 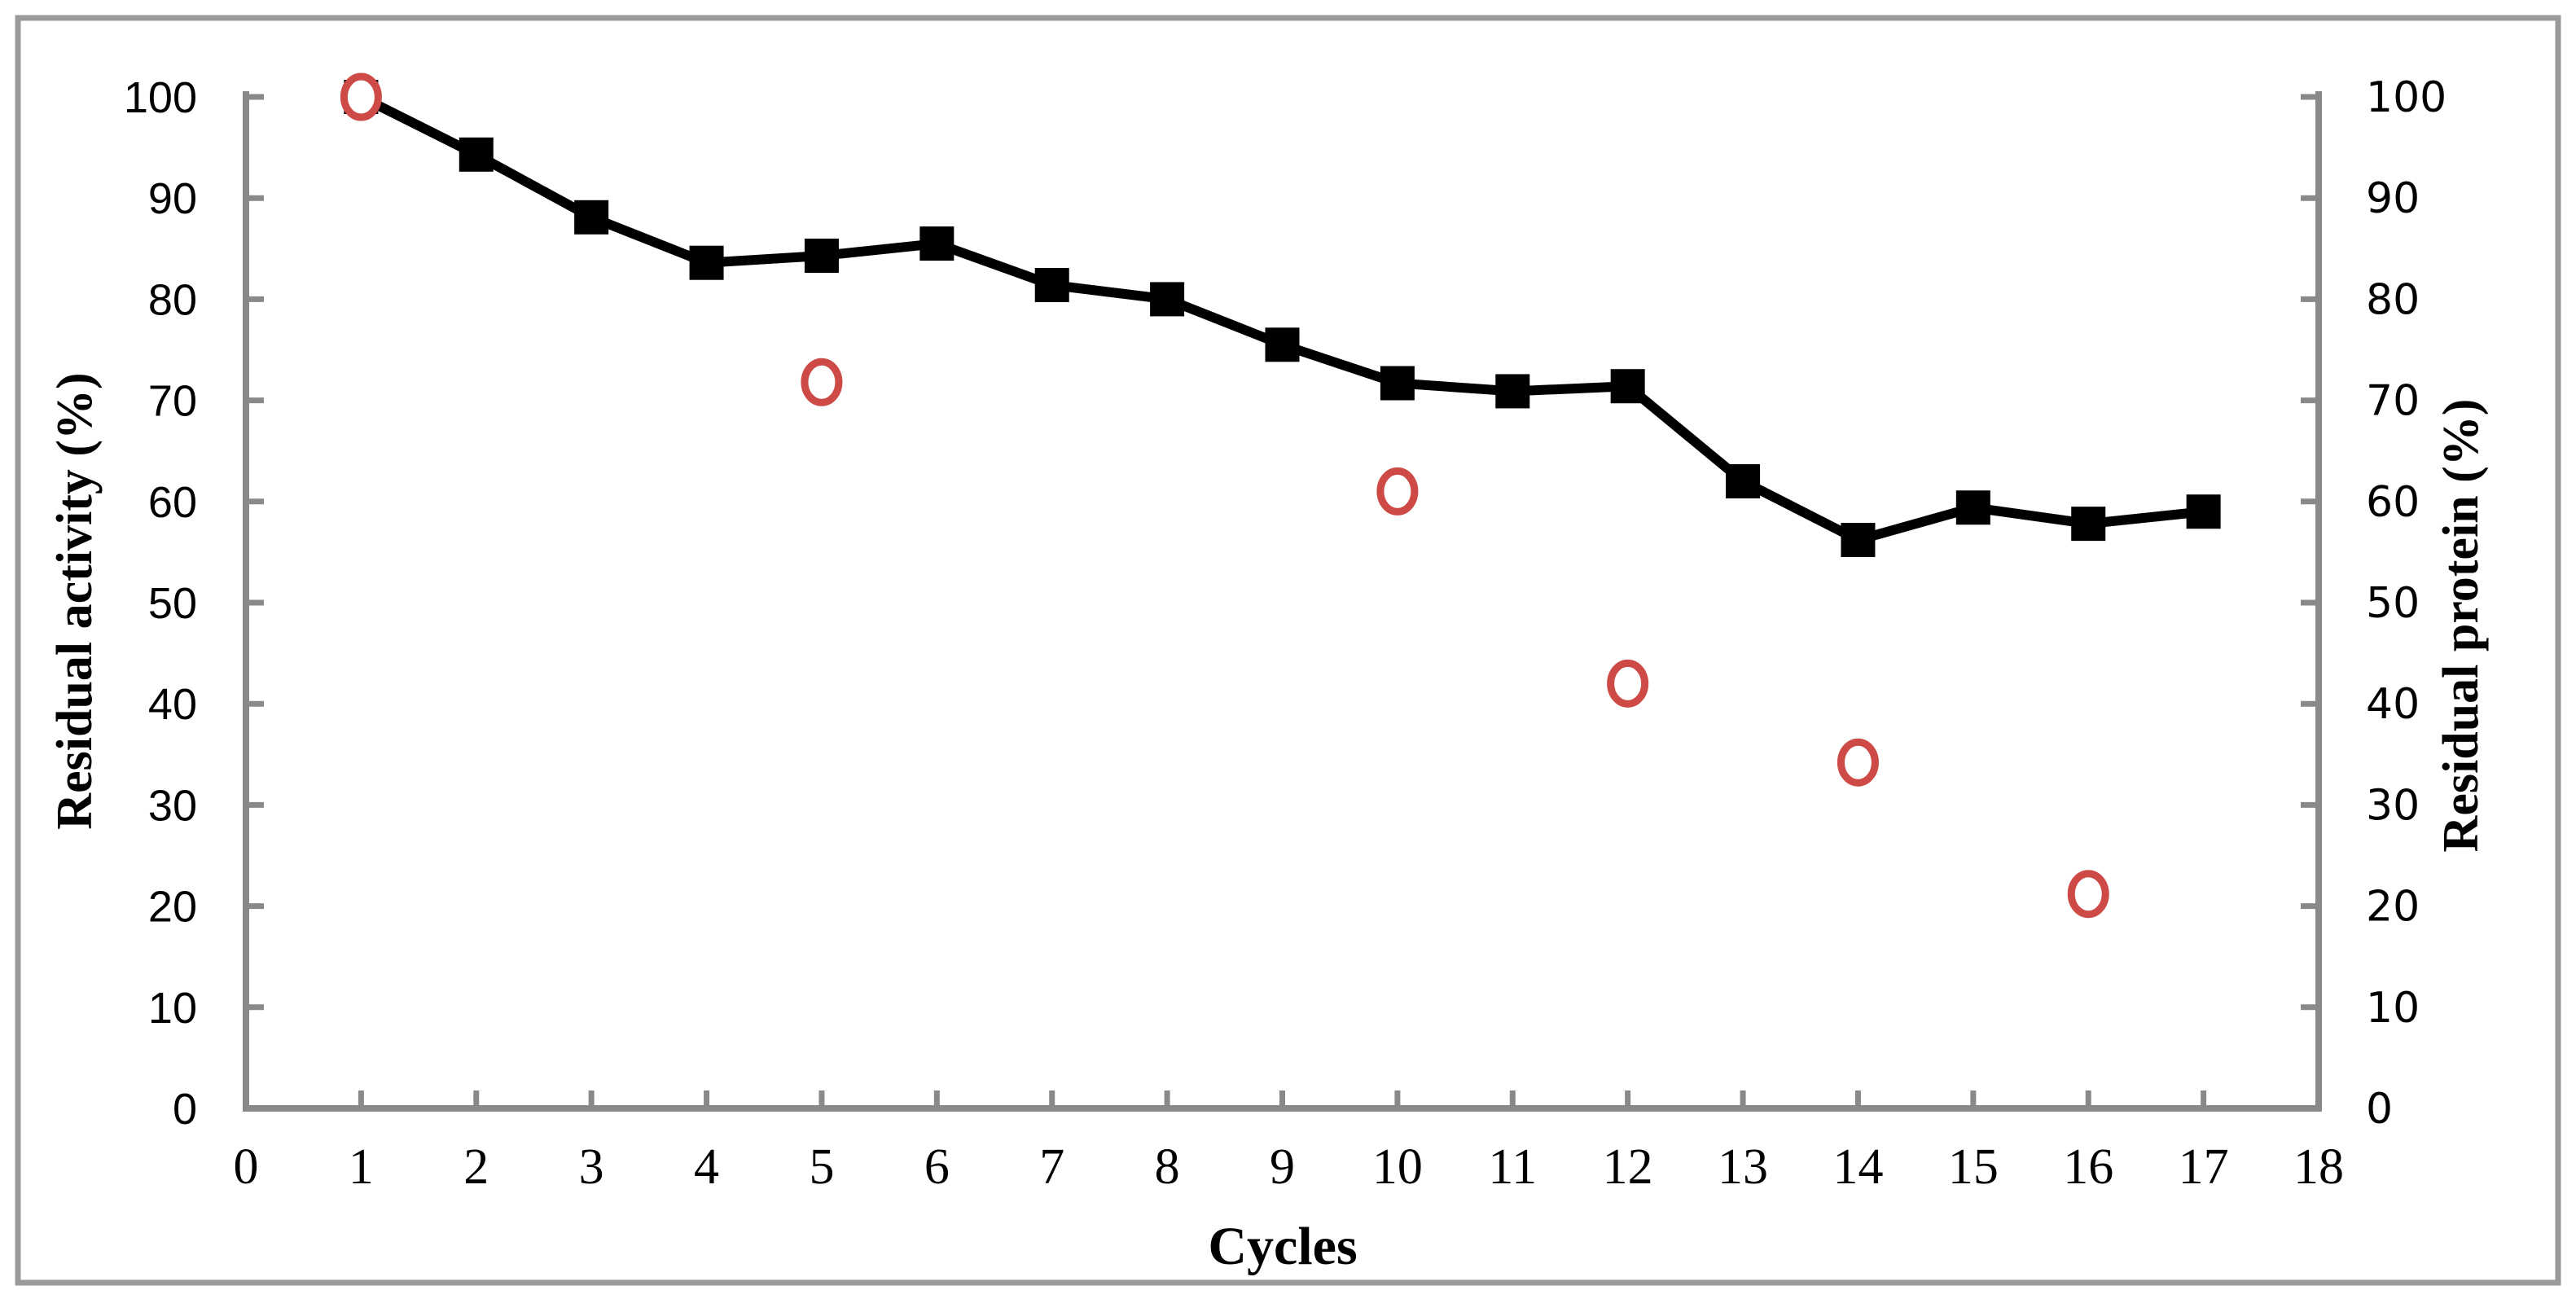 I want to click on y-tick-right-40: 40, so click(x=2393, y=704).